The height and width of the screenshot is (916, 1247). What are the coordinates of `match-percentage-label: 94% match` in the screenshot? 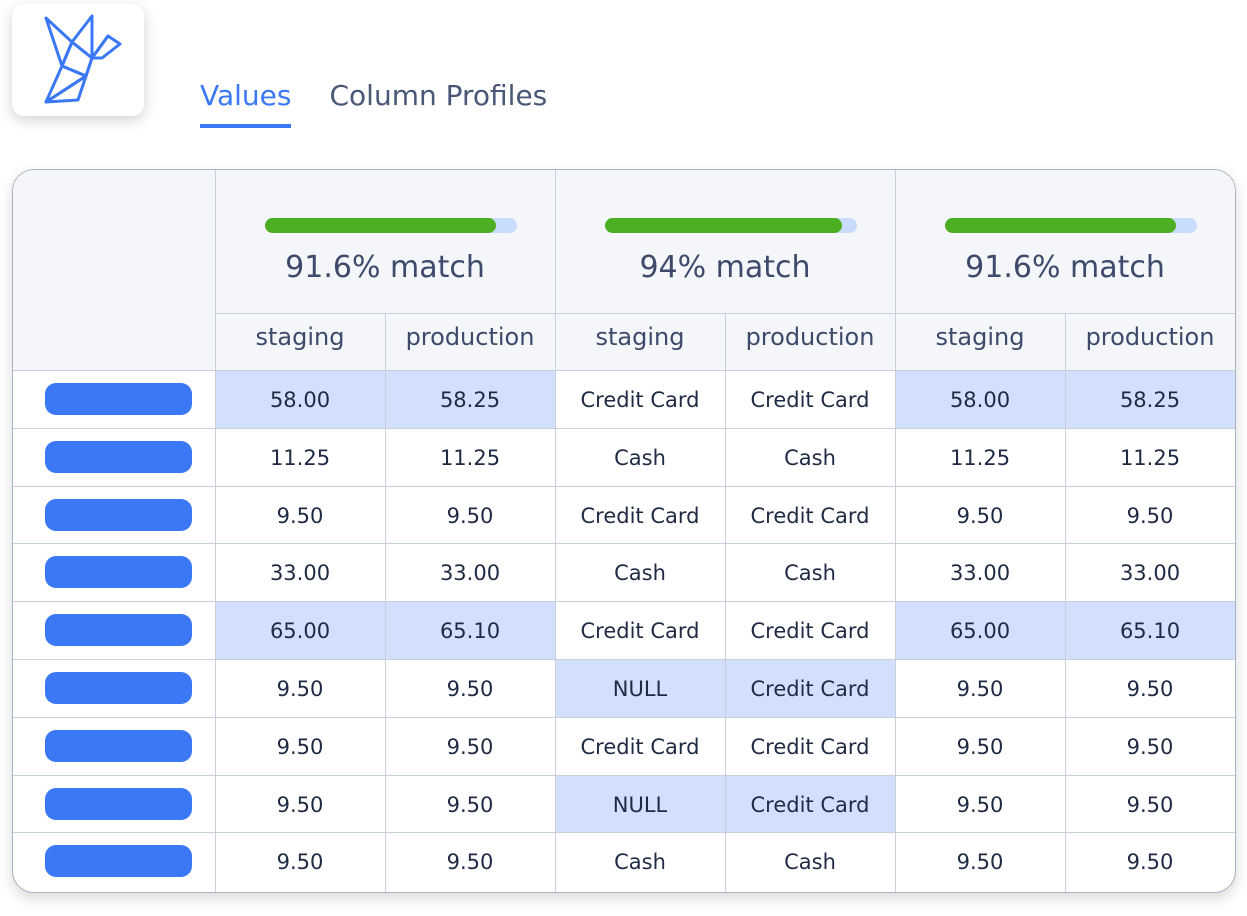 It's located at (725, 267).